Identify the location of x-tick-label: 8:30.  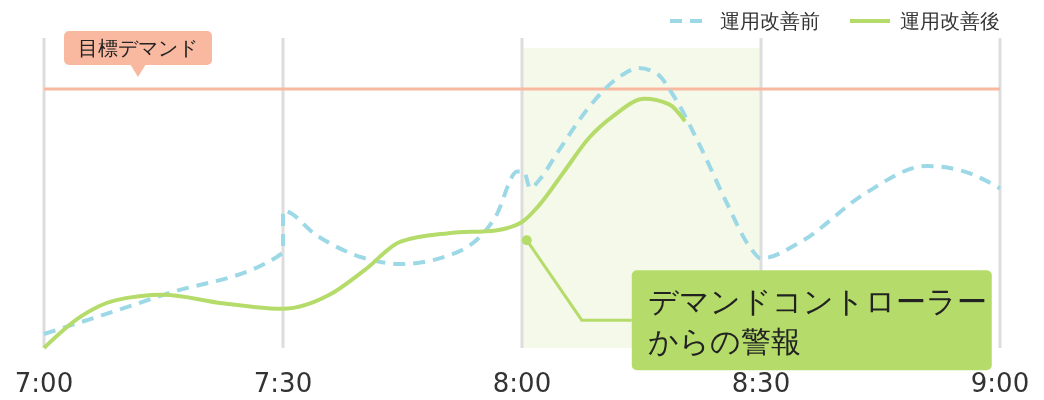
(761, 383).